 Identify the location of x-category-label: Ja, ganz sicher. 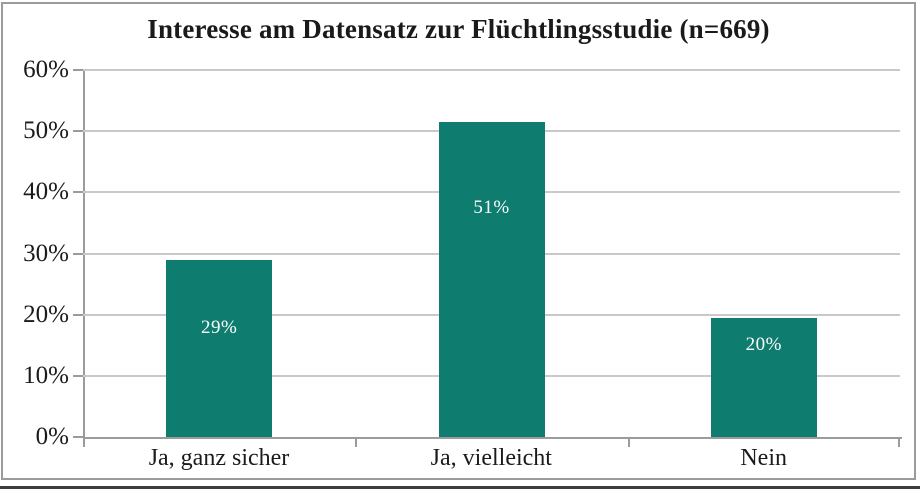
(219, 458).